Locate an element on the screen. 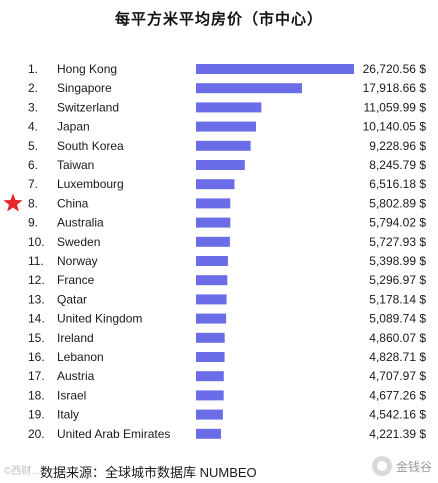 The height and width of the screenshot is (483, 438). value-label-ireland: 4,860.07 $ is located at coordinates (397, 338).